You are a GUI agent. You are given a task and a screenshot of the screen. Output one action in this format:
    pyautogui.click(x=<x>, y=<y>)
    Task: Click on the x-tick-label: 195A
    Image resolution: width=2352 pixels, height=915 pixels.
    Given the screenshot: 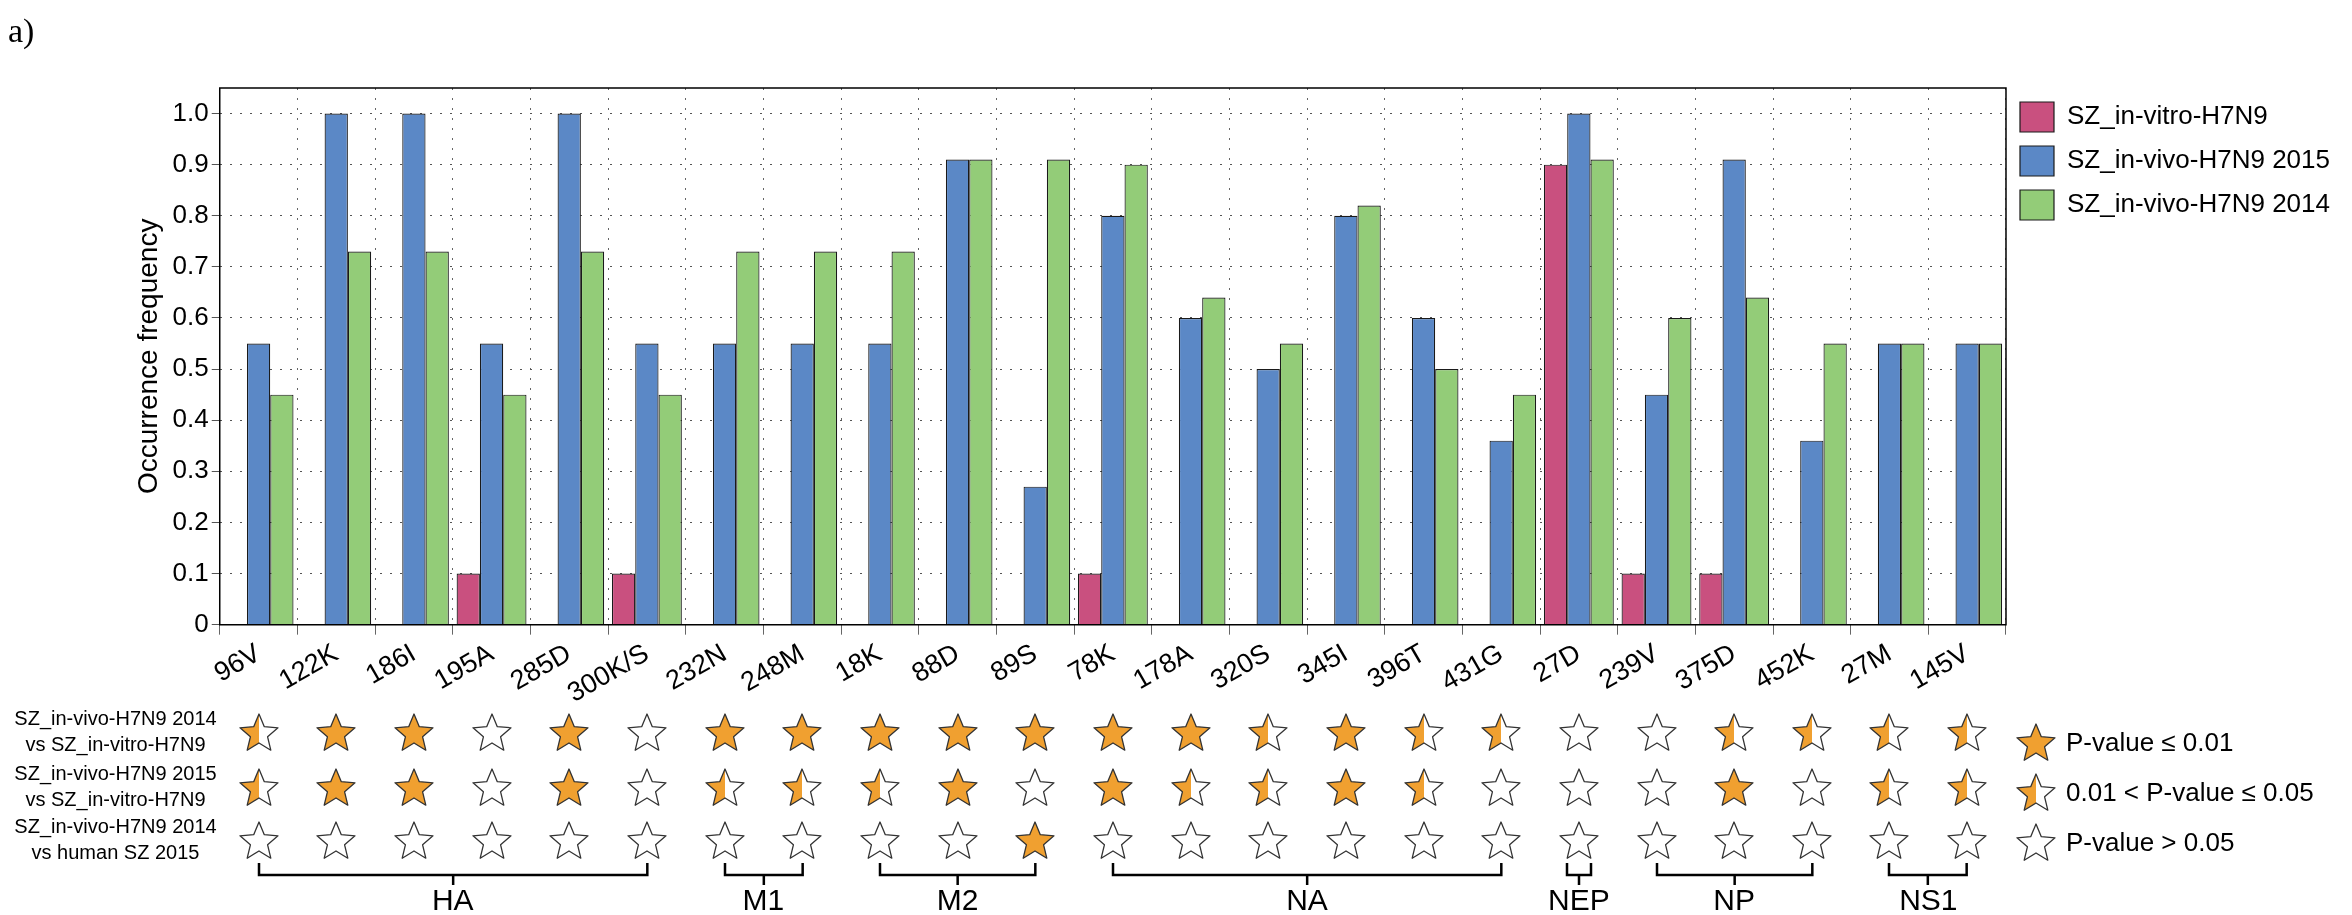 What is the action you would take?
    pyautogui.click(x=463, y=666)
    